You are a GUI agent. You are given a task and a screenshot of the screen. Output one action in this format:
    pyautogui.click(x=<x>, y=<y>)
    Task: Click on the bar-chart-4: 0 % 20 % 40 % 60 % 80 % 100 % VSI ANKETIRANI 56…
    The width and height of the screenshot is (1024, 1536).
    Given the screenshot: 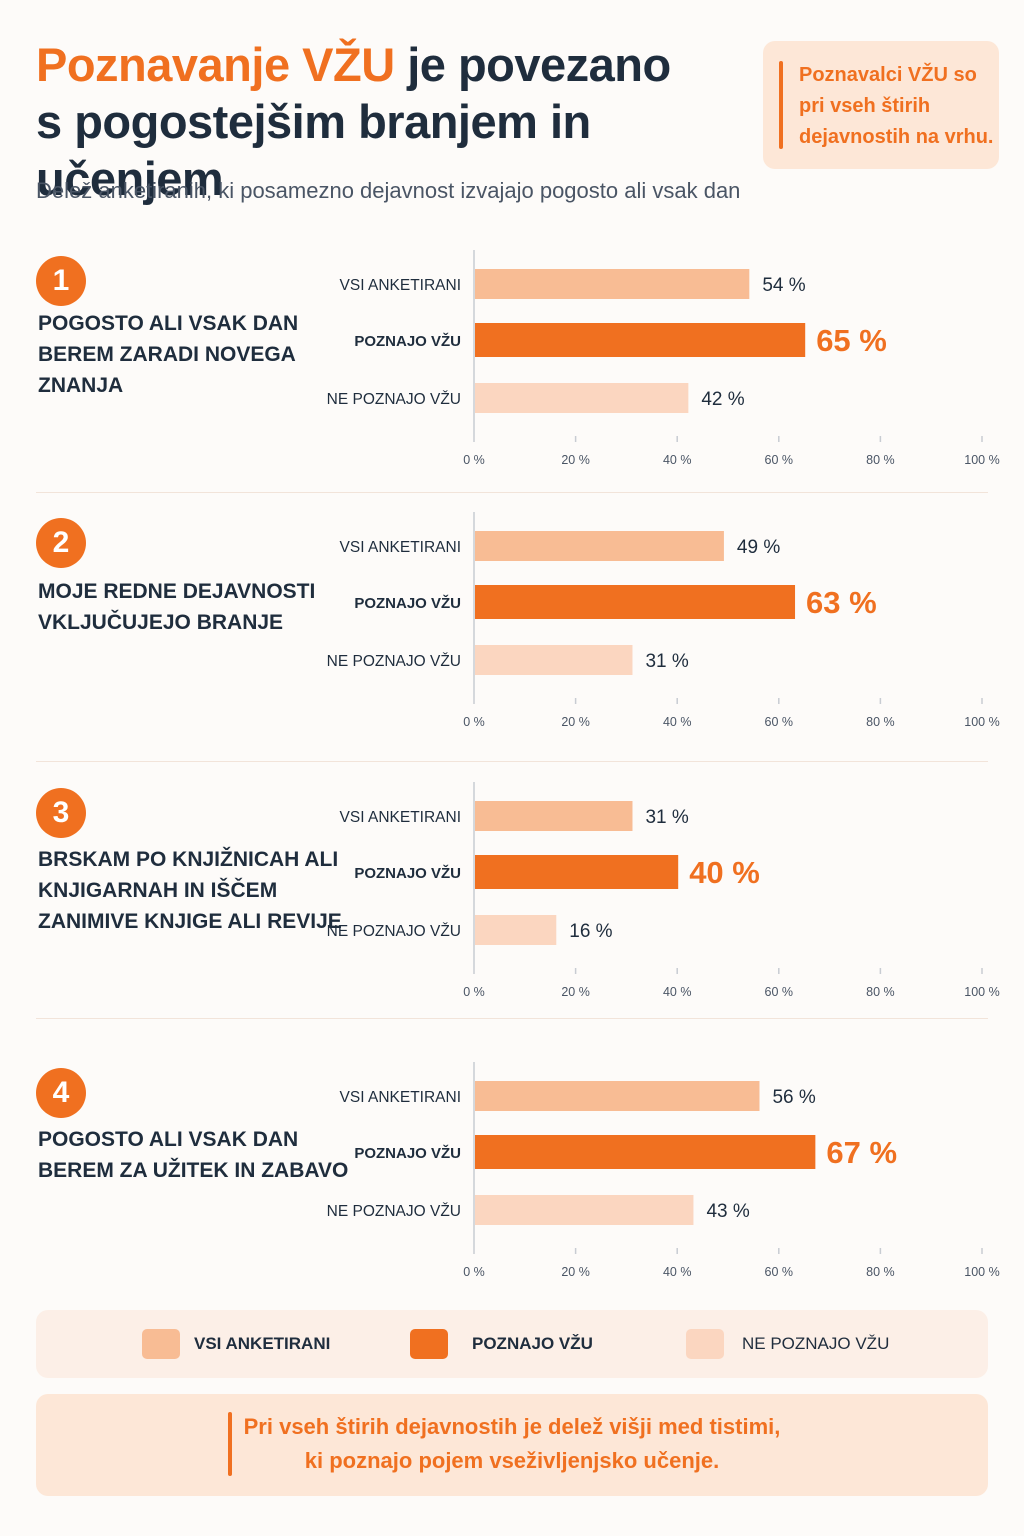 What is the action you would take?
    pyautogui.click(x=663, y=1170)
    